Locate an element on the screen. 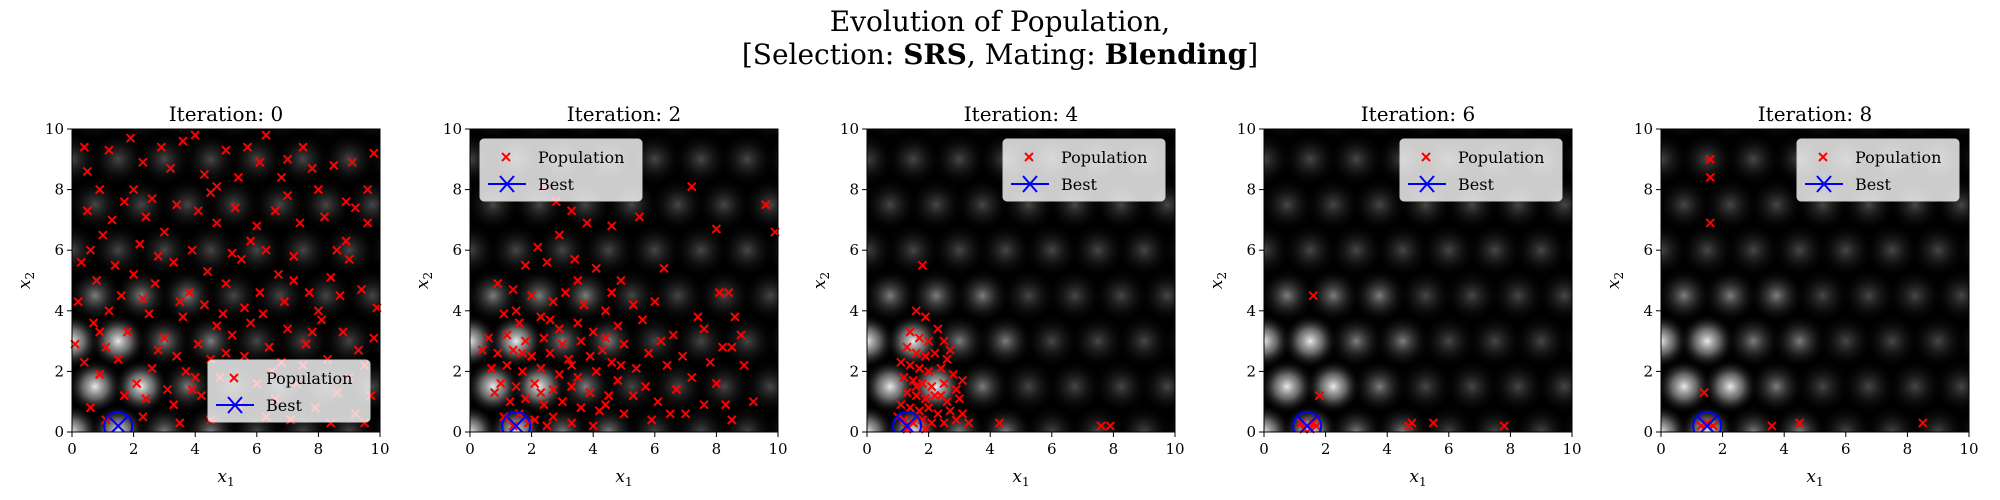 The image size is (2000, 500). subplot-title: Iteration: 0 is located at coordinates (226, 114).